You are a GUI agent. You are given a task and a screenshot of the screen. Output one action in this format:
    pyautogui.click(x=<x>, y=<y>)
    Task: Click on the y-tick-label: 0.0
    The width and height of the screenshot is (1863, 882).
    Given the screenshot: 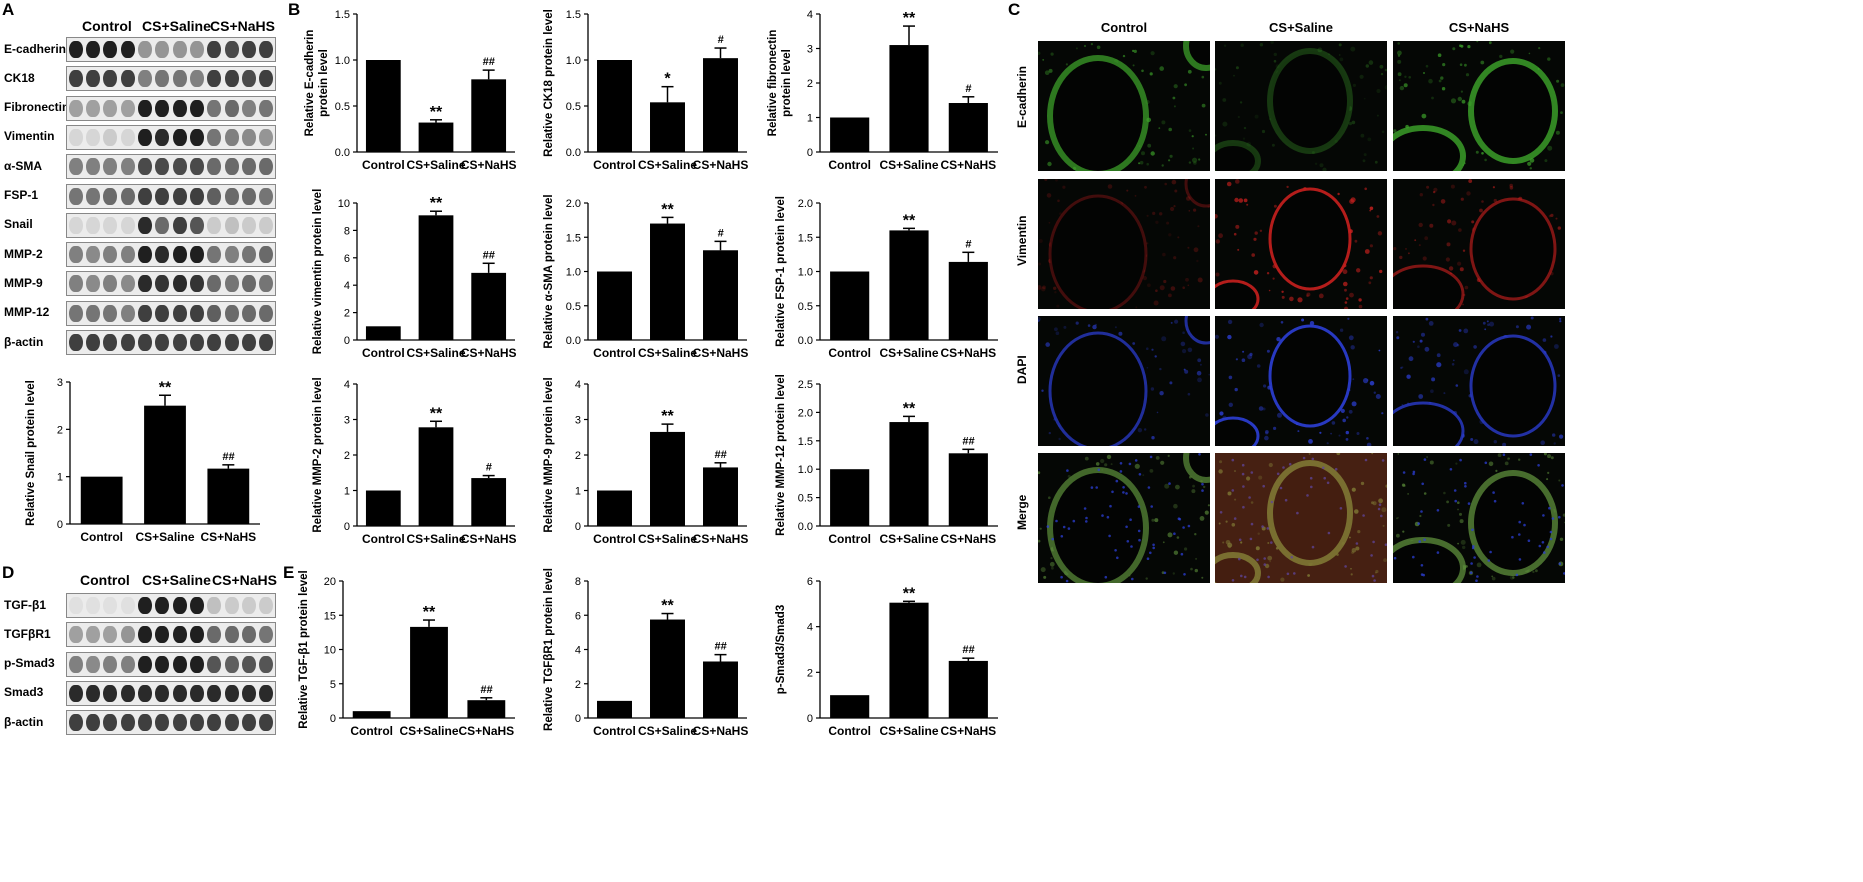 What is the action you would take?
    pyautogui.click(x=805, y=527)
    